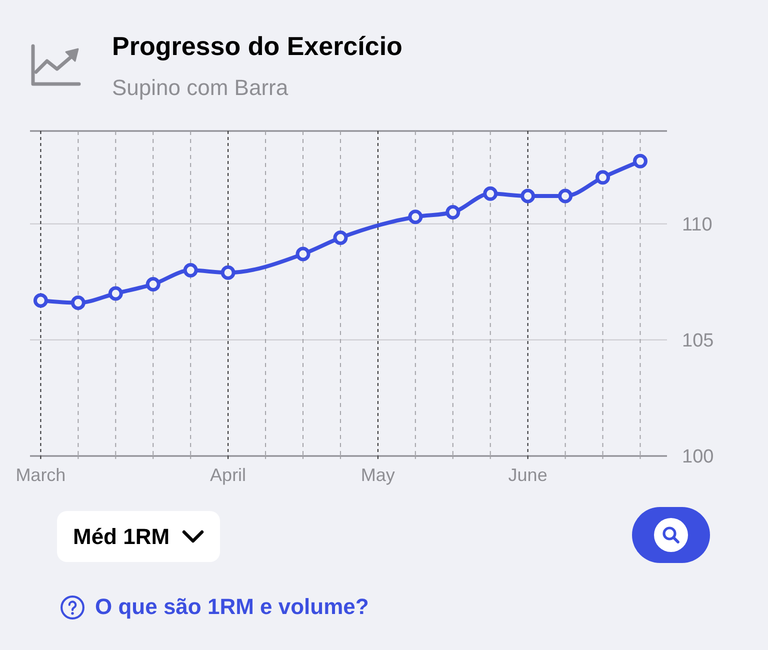 Image resolution: width=768 pixels, height=650 pixels. Describe the element at coordinates (41, 475) in the screenshot. I see `x-tick-label: March` at that location.